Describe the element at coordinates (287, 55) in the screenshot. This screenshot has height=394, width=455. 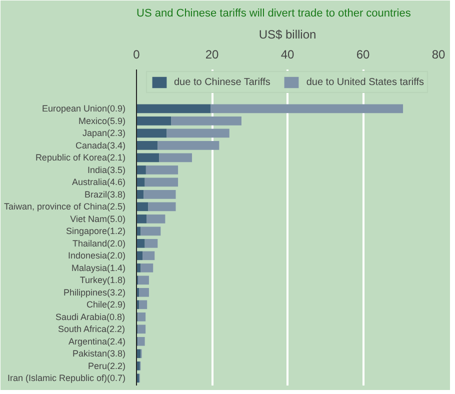
I see `x-tick-label: 40` at that location.